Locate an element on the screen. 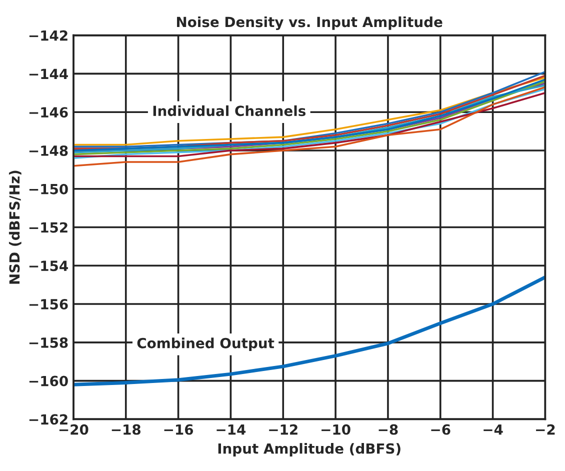 Image resolution: width=565 pixels, height=471 pixels. x-tick-label: −16 is located at coordinates (179, 429).